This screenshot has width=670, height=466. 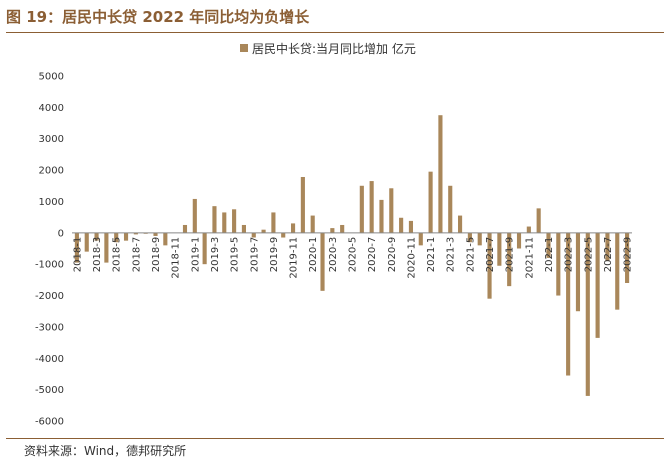 What do you see at coordinates (51, 108) in the screenshot?
I see `y-tick-label: 4000` at bounding box center [51, 108].